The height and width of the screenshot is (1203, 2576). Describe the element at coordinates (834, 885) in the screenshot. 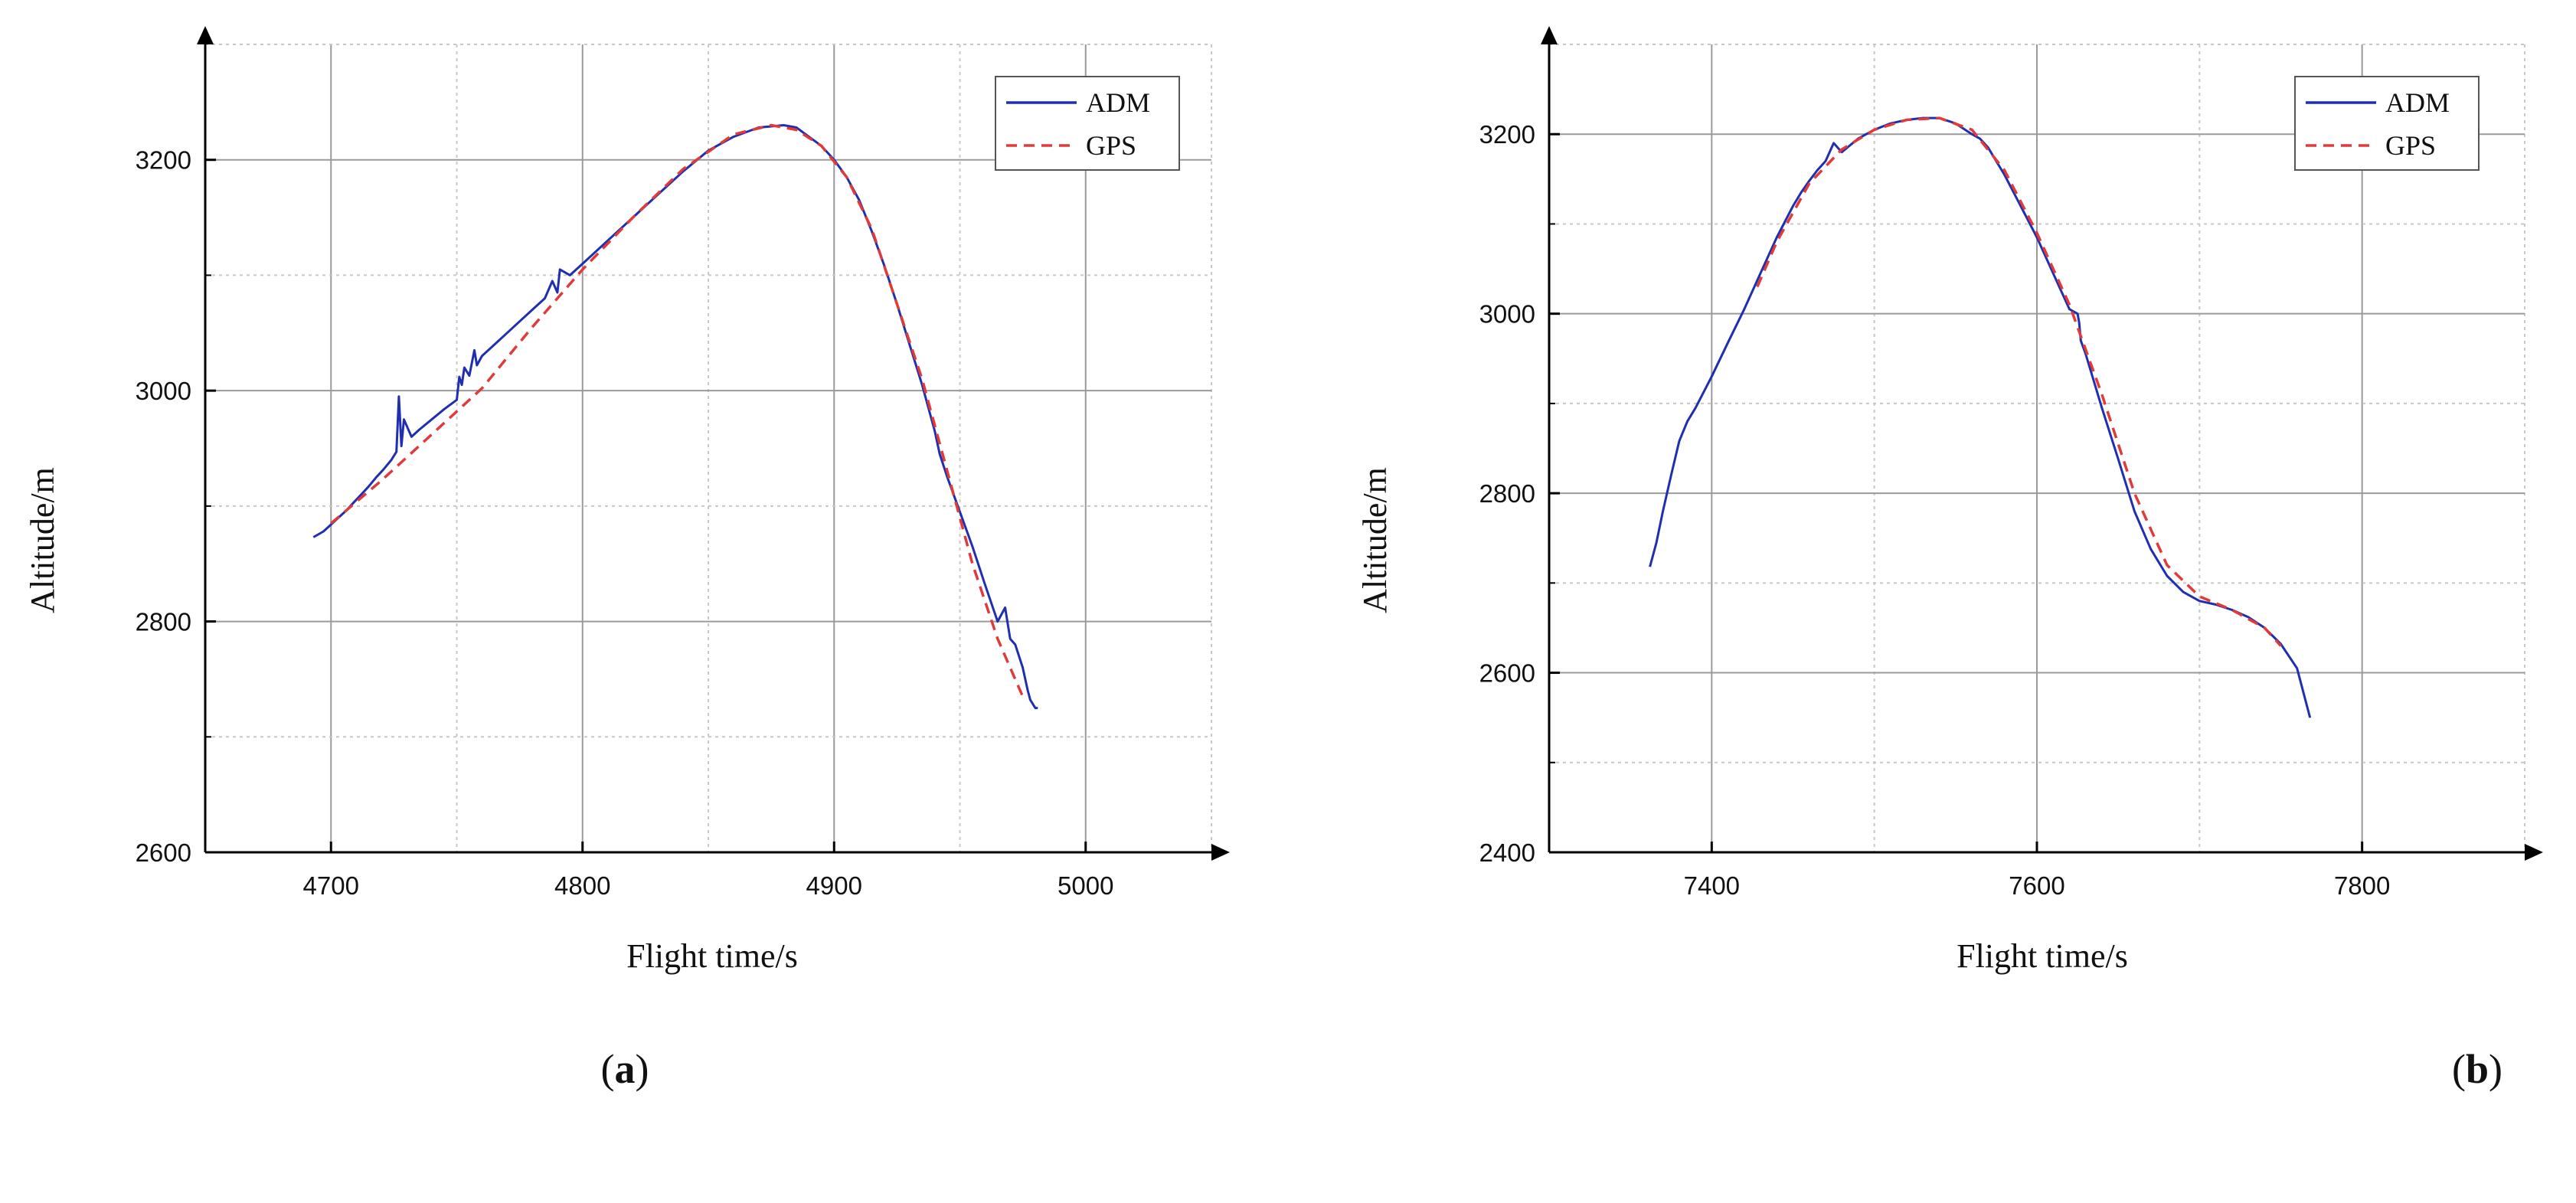

I see `x-tick-label: 4900` at that location.